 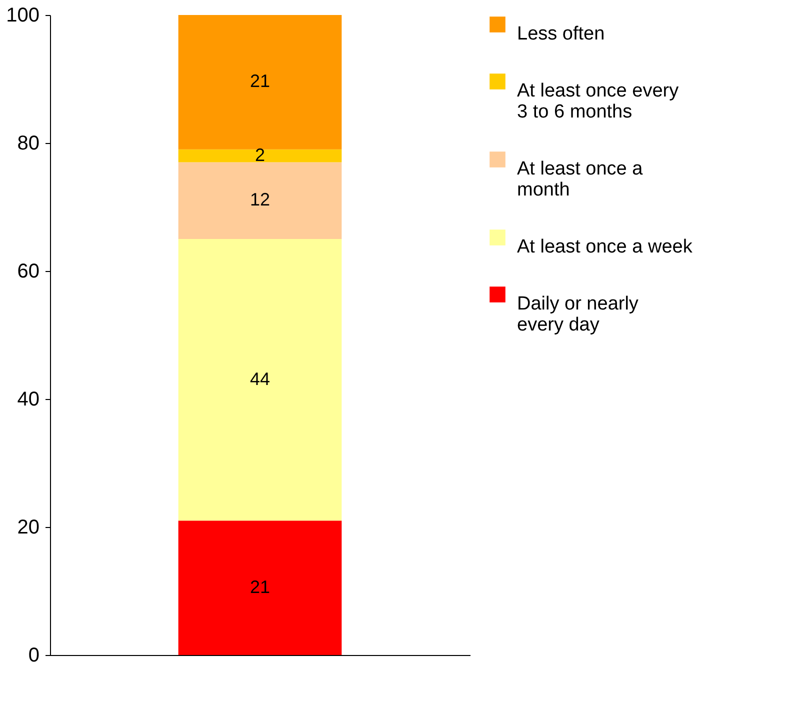 What do you see at coordinates (598, 101) in the screenshot?
I see `legend-label: At least once every 3 to 6 months` at bounding box center [598, 101].